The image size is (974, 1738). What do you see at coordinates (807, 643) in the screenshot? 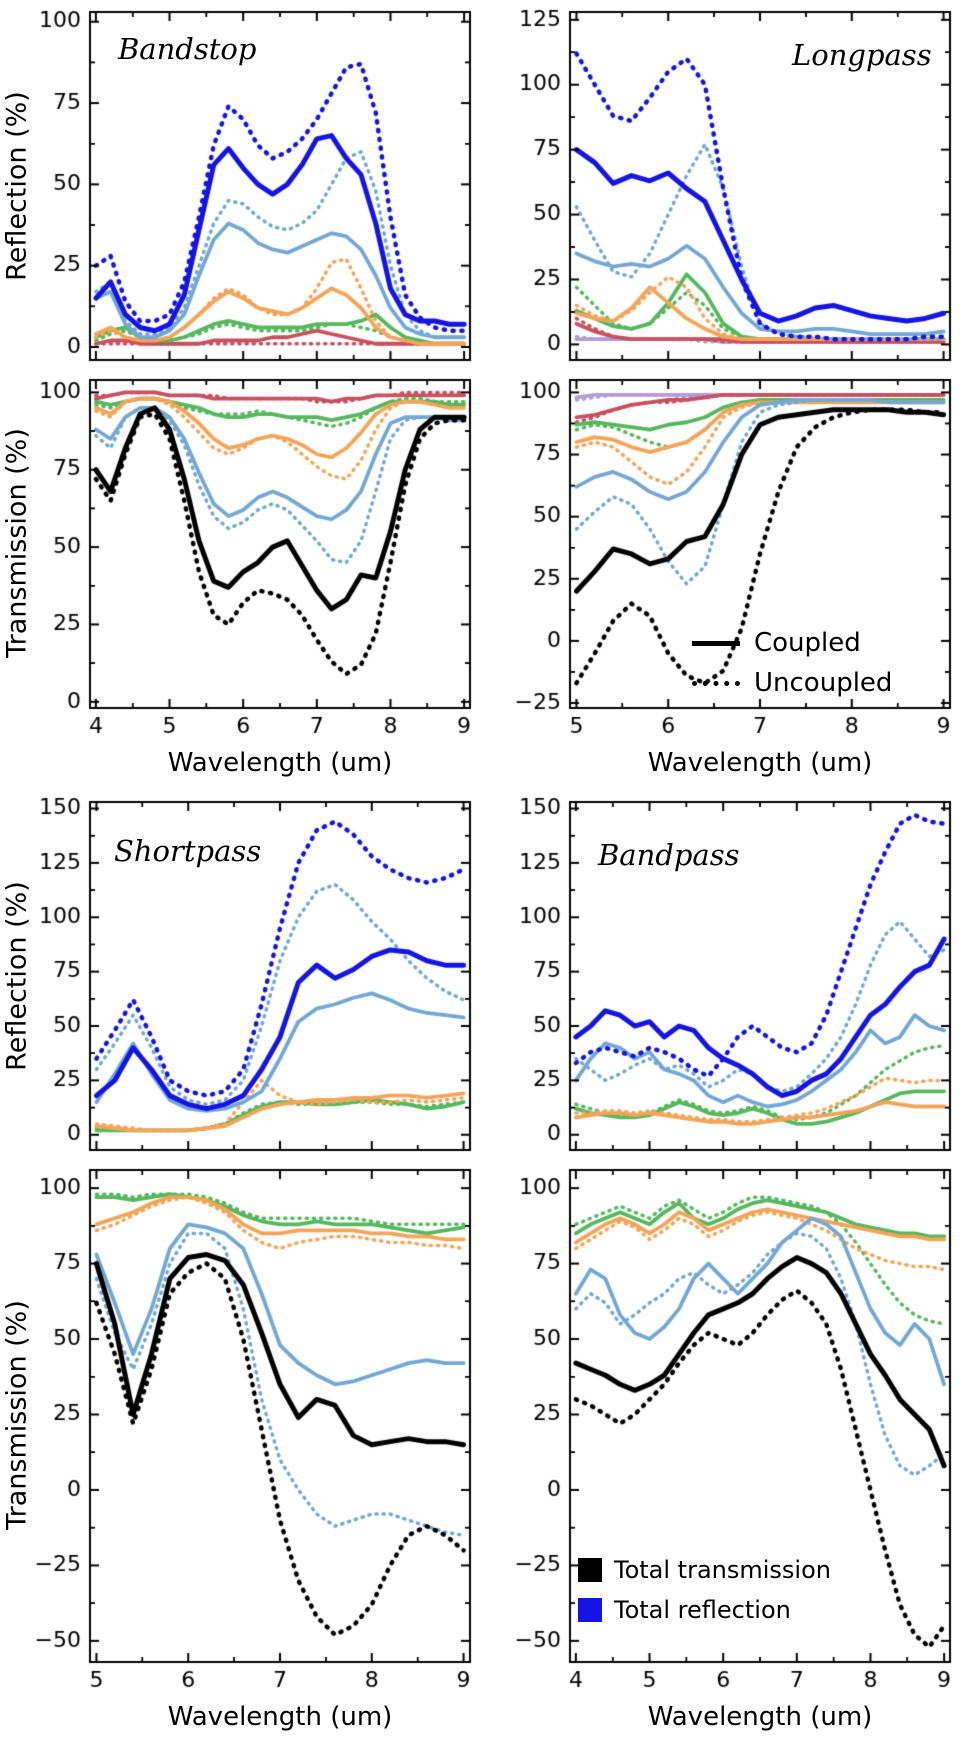
I see `coupled-label: Coupled` at bounding box center [807, 643].